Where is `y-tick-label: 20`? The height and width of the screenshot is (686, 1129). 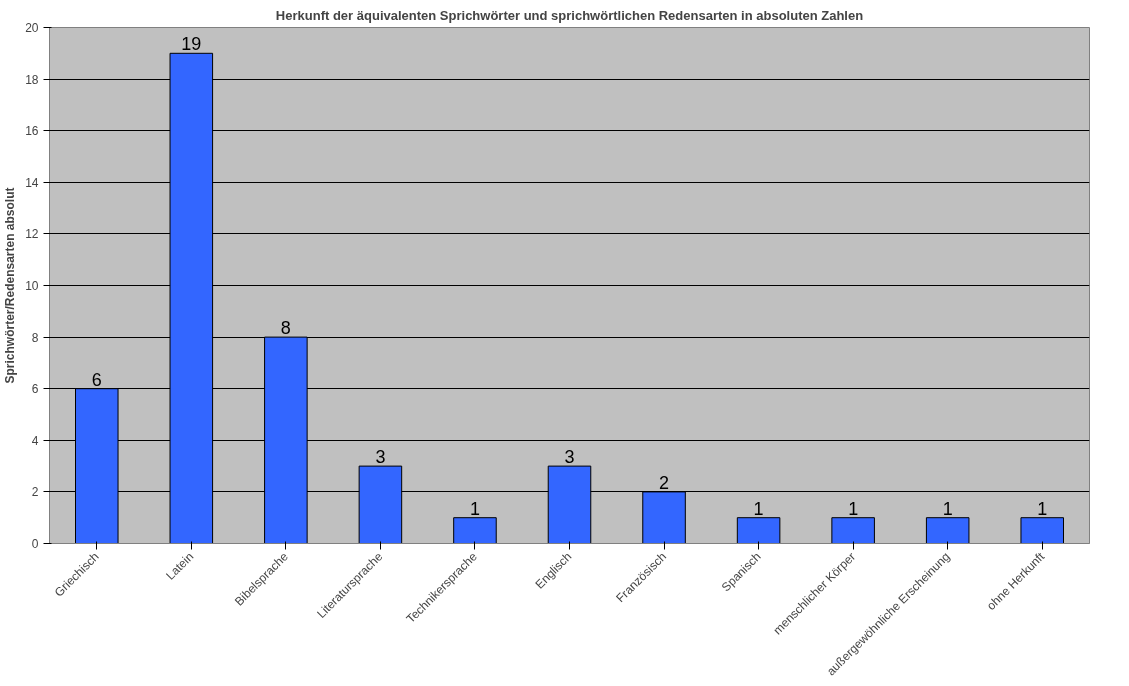
y-tick-label: 20 is located at coordinates (32, 28).